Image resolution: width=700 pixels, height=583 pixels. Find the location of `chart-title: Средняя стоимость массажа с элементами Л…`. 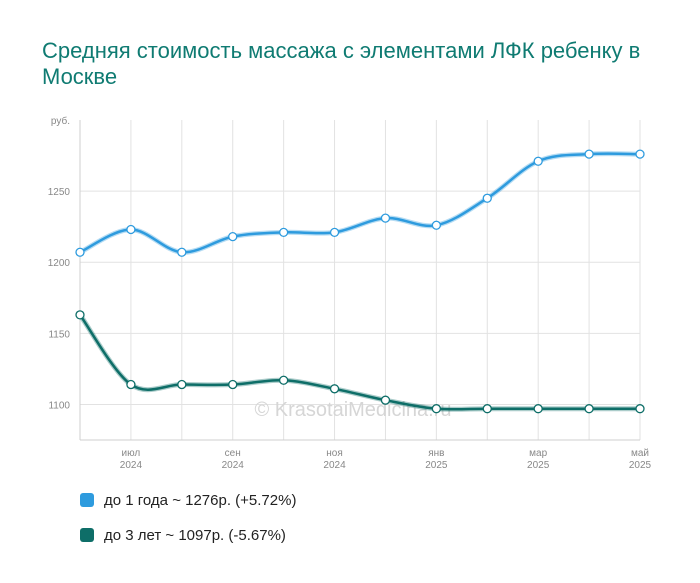

chart-title: Средняя стоимость массажа с элементами Л… is located at coordinates (341, 63).